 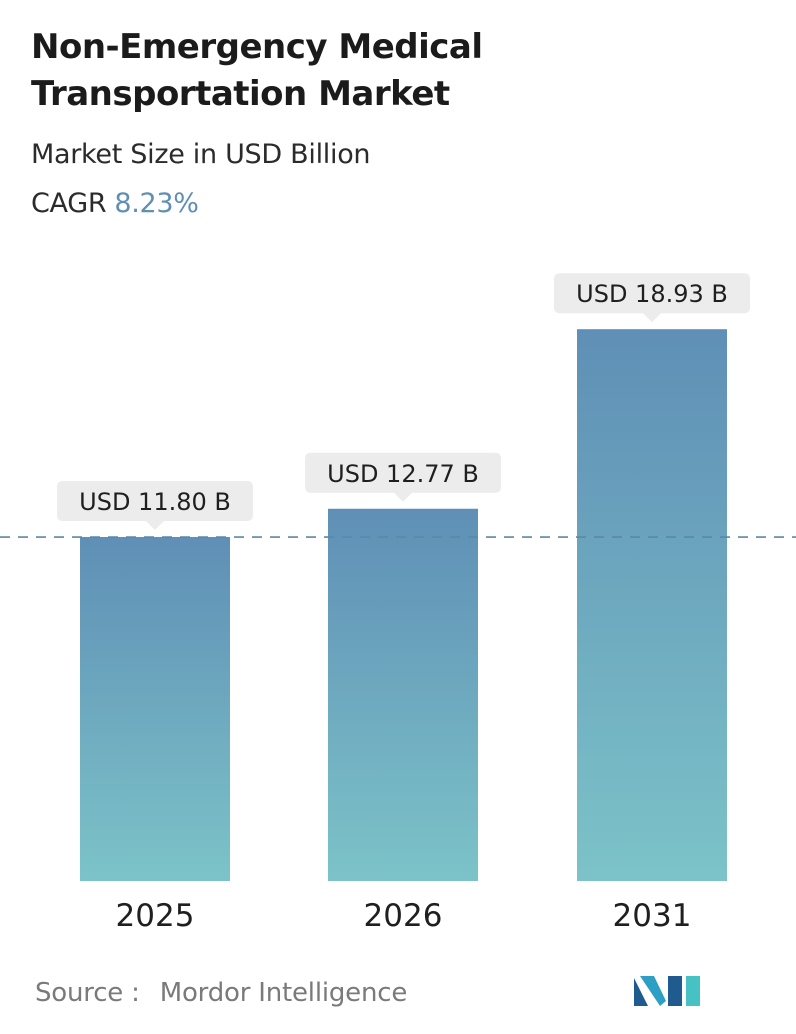 I want to click on x-tick-label-2031: 2031, so click(x=652, y=916).